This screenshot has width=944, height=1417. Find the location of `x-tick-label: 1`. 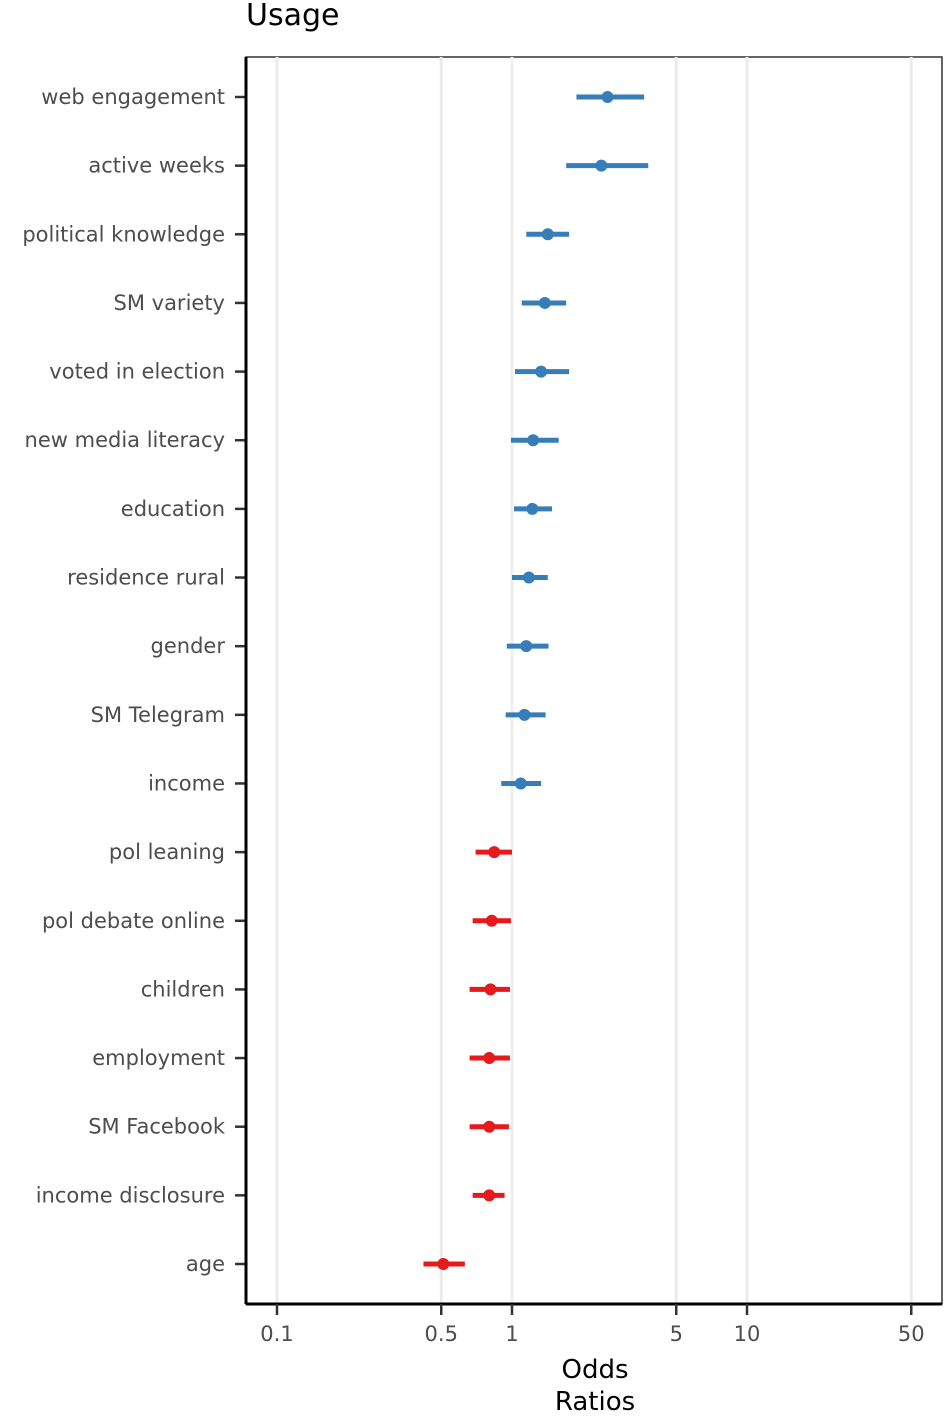

x-tick-label: 1 is located at coordinates (511, 1334).